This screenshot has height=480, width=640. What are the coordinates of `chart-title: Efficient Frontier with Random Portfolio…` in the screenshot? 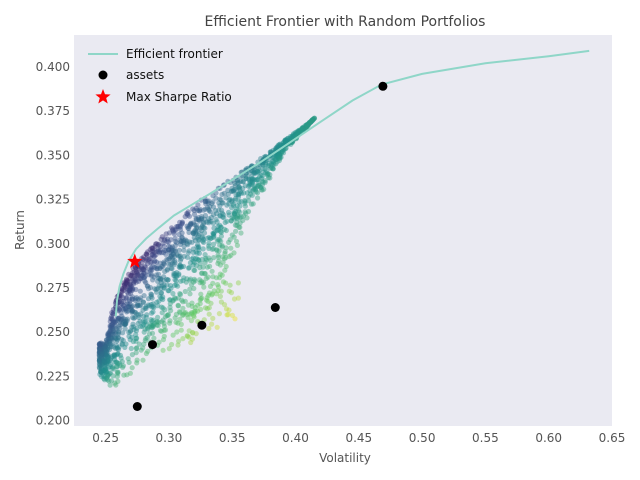 It's located at (345, 22).